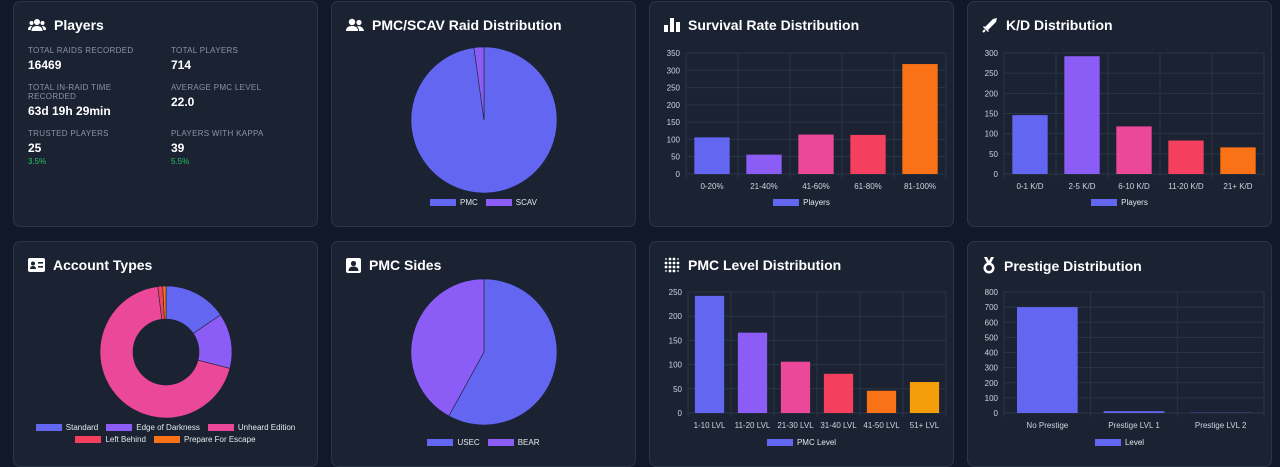 The image size is (1280, 467). What do you see at coordinates (753, 425) in the screenshot?
I see `x-tick-label: 11-20 LVL` at bounding box center [753, 425].